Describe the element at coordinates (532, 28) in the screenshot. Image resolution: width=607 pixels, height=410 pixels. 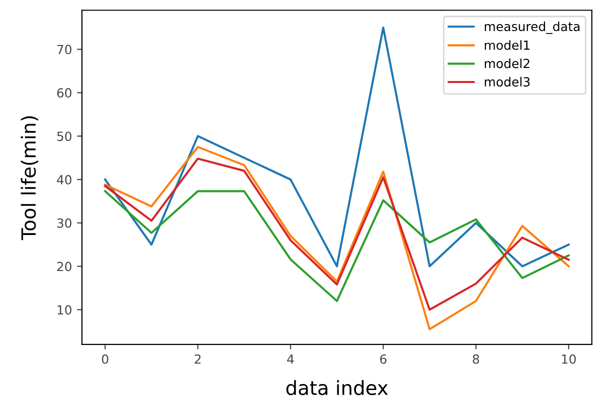
I see `legend-label: measured_data` at that location.